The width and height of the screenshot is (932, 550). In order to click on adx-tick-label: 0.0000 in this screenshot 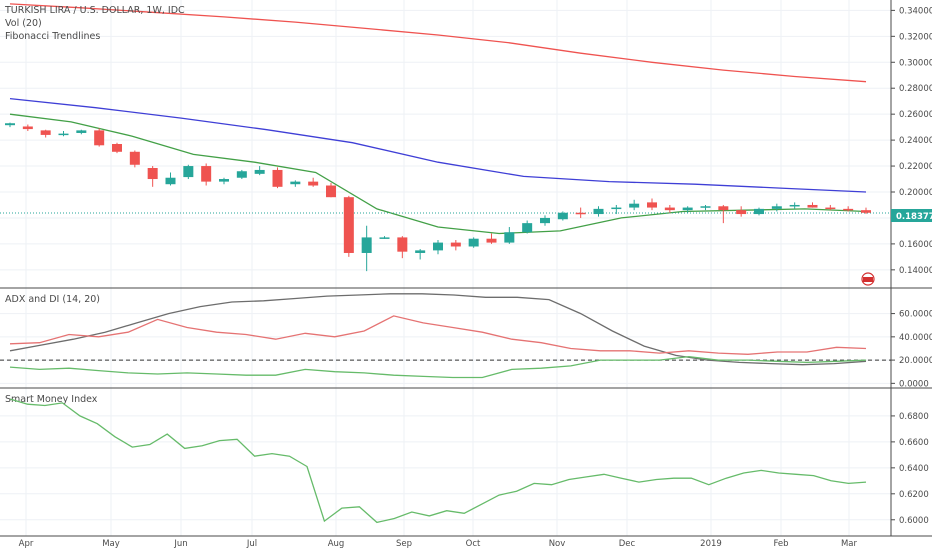, I will do `click(914, 384)`.